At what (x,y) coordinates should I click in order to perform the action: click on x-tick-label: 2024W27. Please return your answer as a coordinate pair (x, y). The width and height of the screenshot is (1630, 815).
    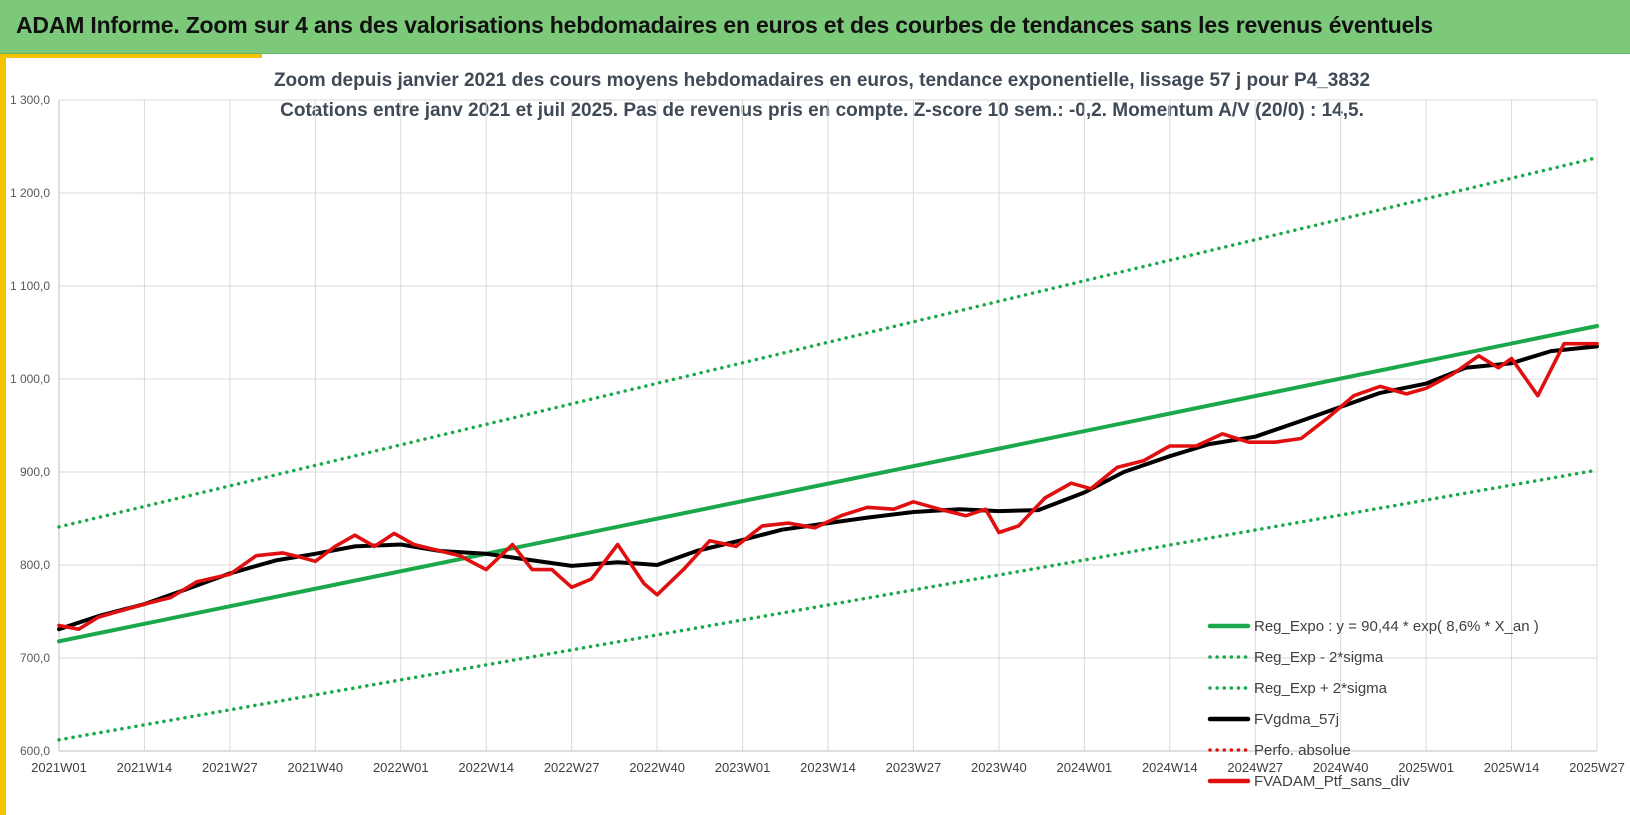
    Looking at the image, I should click on (1255, 767).